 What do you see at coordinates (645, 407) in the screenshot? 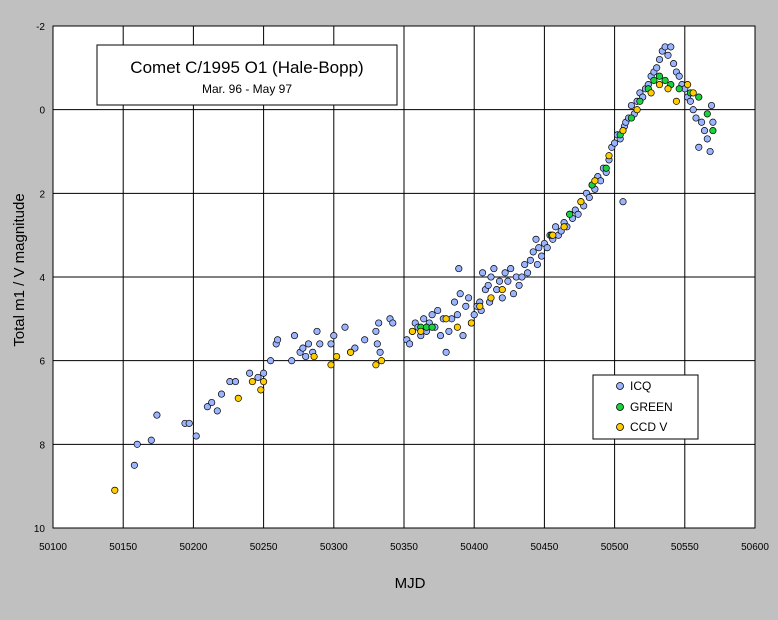
I see `legend: ICQ GREEN CCD V` at bounding box center [645, 407].